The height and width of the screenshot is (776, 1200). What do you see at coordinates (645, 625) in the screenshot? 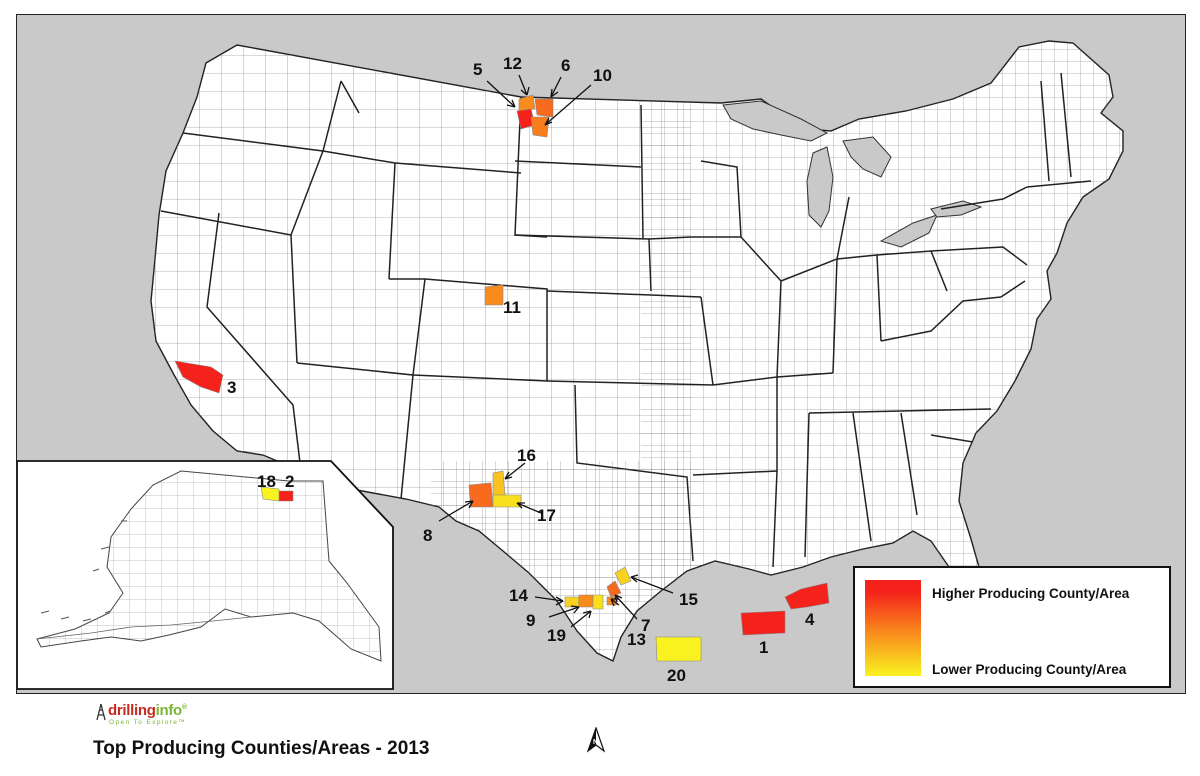
I see `area-label-7: 7` at bounding box center [645, 625].